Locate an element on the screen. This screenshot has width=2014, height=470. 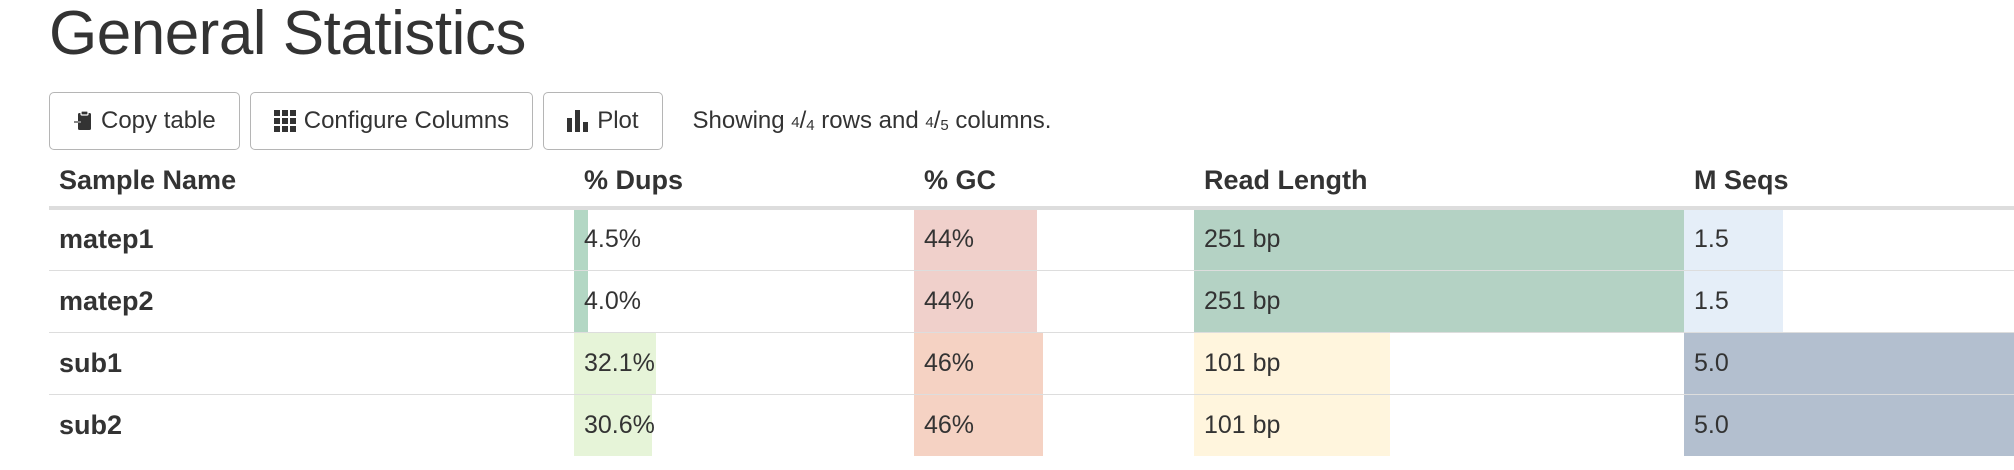
bar-chart-icon is located at coordinates (578, 121).